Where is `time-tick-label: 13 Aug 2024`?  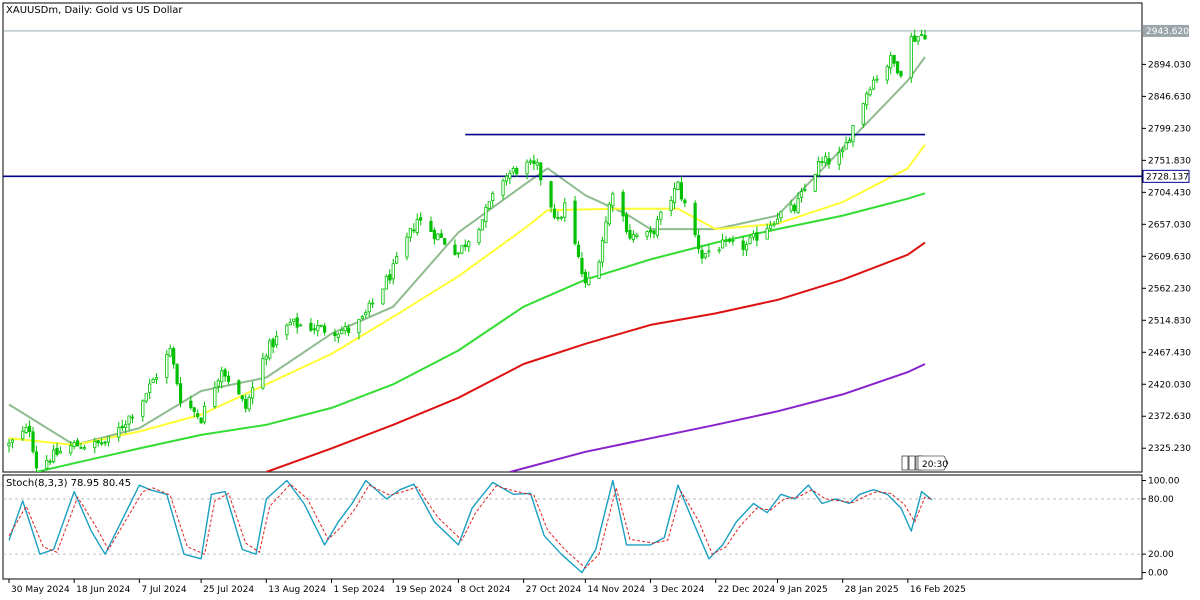 time-tick-label: 13 Aug 2024 is located at coordinates (297, 590).